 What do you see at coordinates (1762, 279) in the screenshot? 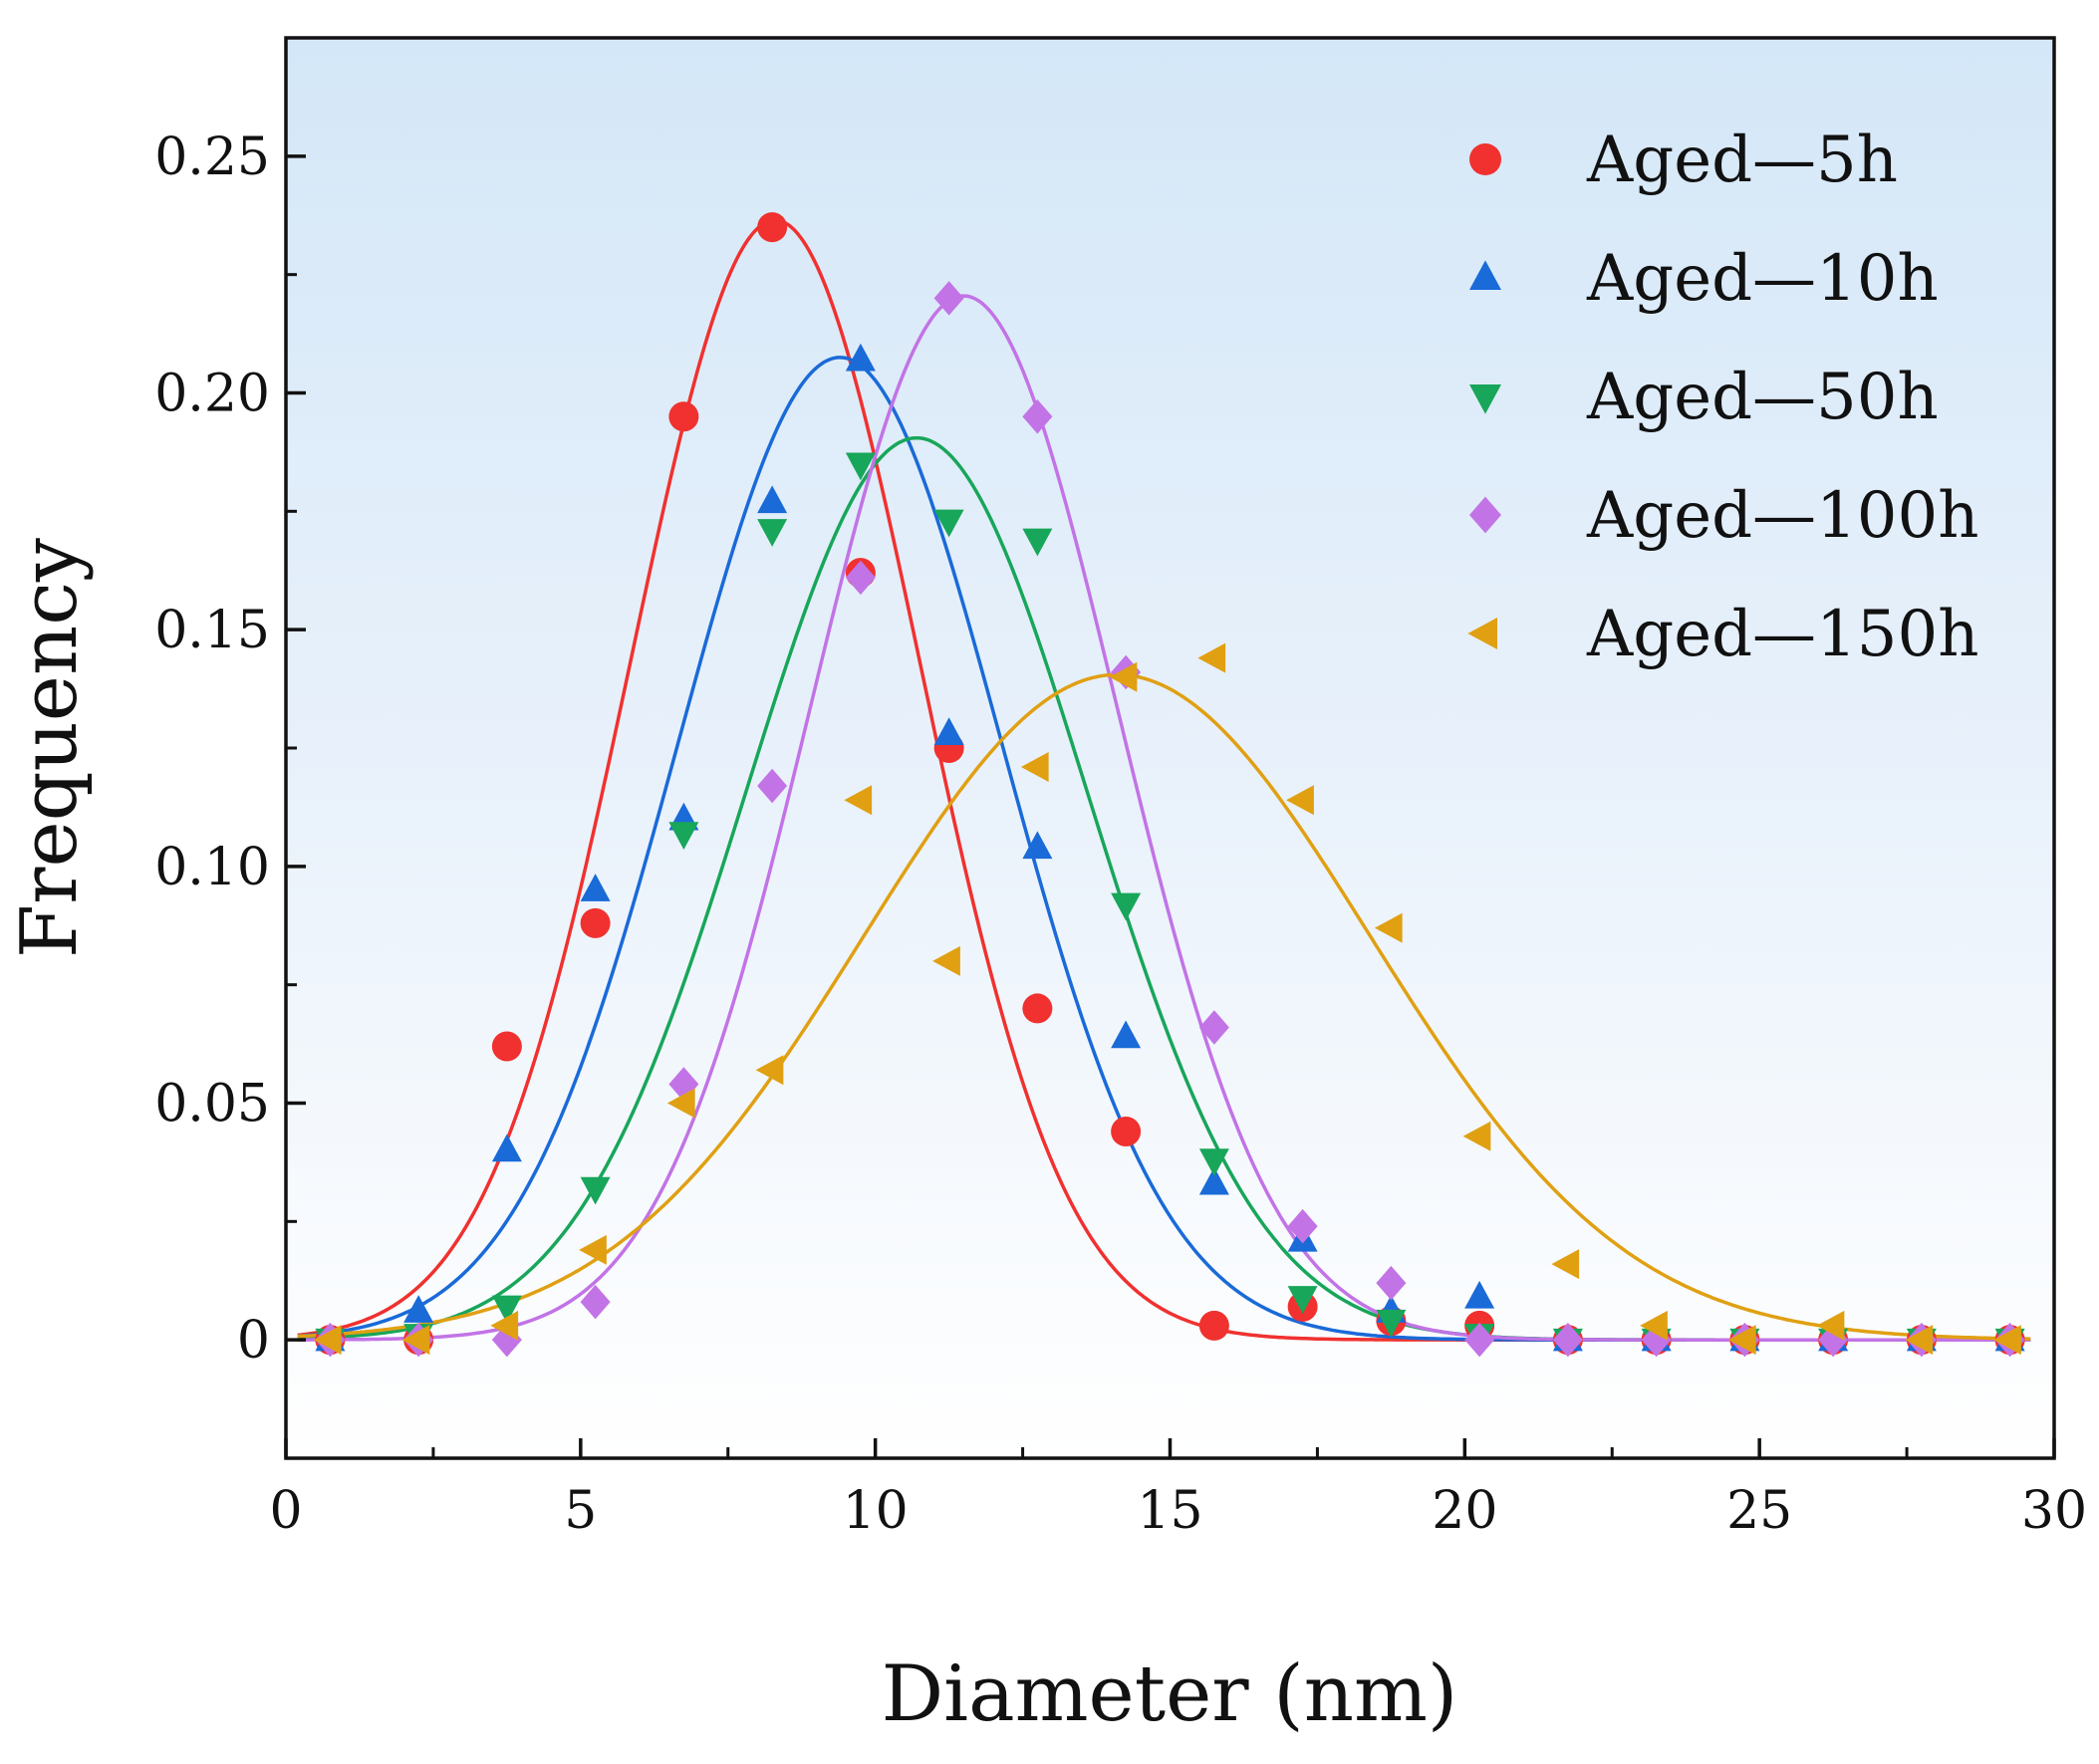
I see `legend-label: Aged—10h` at bounding box center [1762, 279].